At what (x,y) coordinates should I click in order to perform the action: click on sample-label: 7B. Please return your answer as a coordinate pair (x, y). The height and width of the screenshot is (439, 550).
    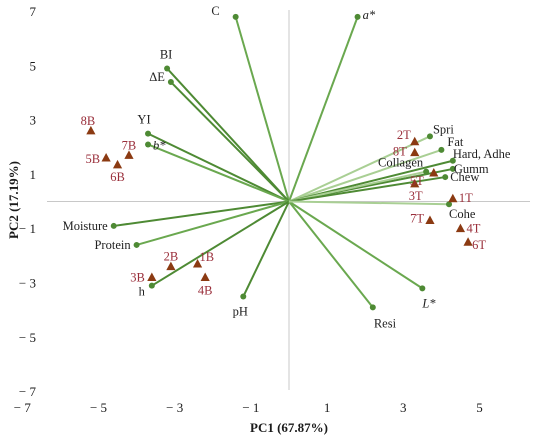
    Looking at the image, I should click on (129, 145).